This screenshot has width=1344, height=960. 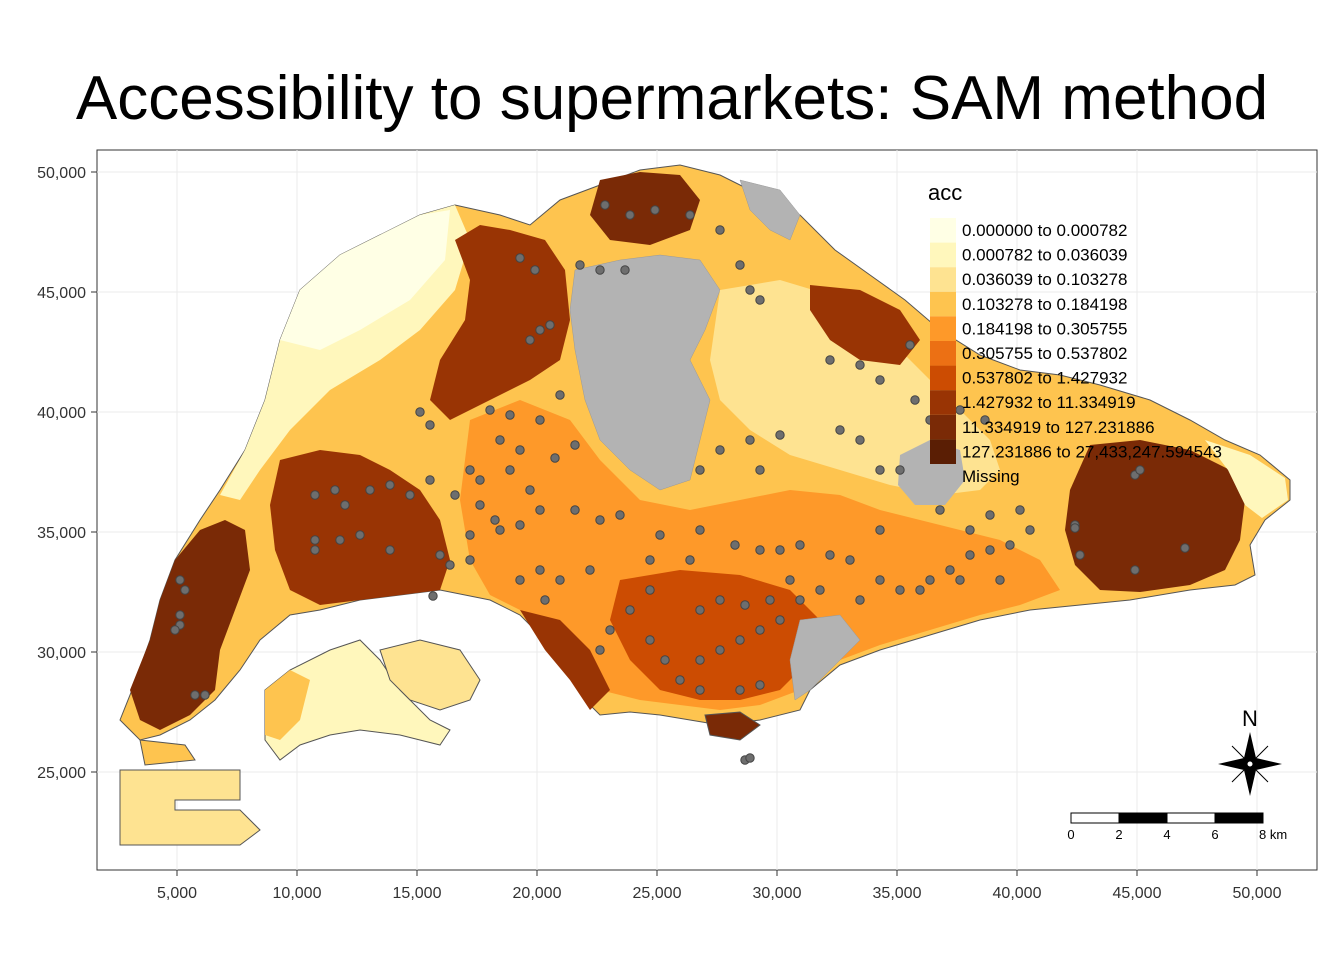 What do you see at coordinates (1118, 834) in the screenshot?
I see `scale-label: 2` at bounding box center [1118, 834].